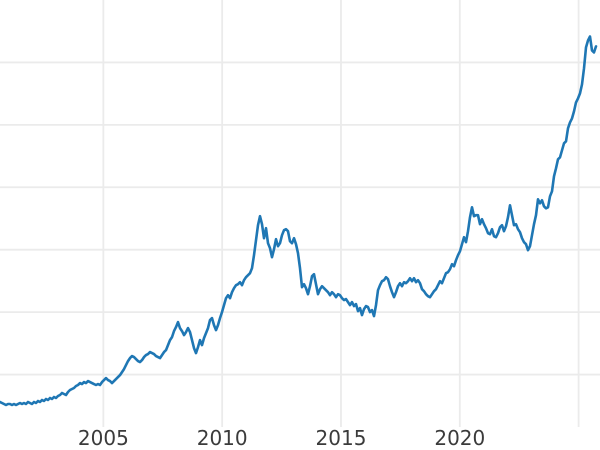 This screenshot has height=450, width=600. What do you see at coordinates (459, 438) in the screenshot?
I see `x-tick-label-2020: 2020` at bounding box center [459, 438].